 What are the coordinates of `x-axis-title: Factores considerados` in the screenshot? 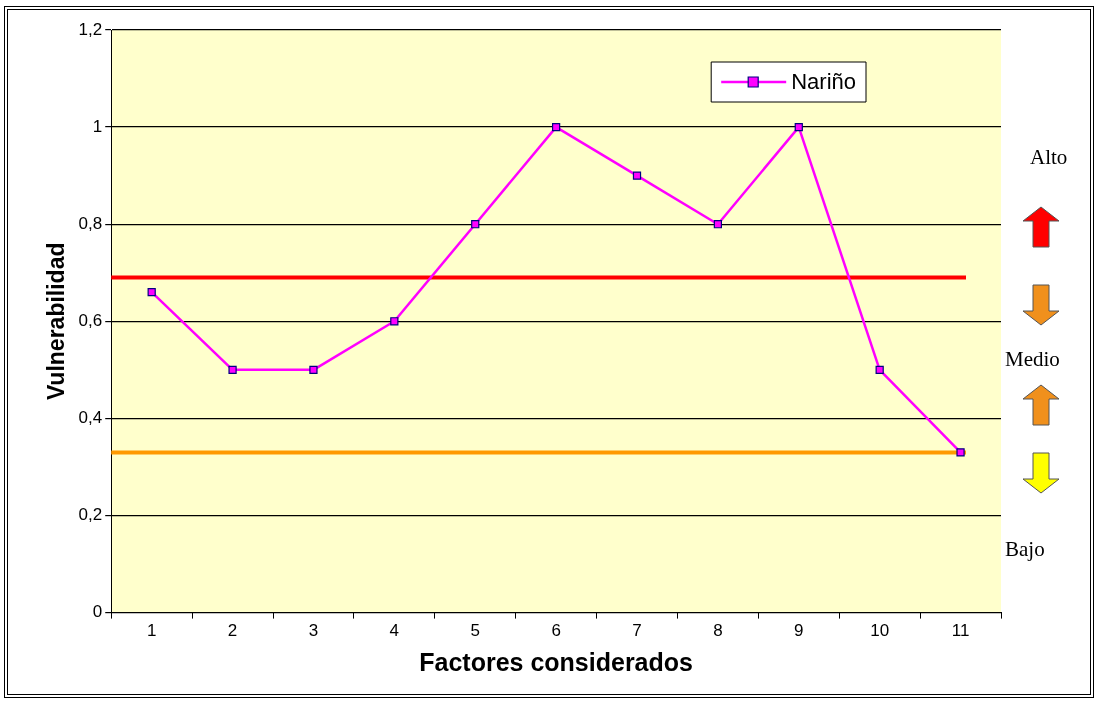 It's located at (556, 661).